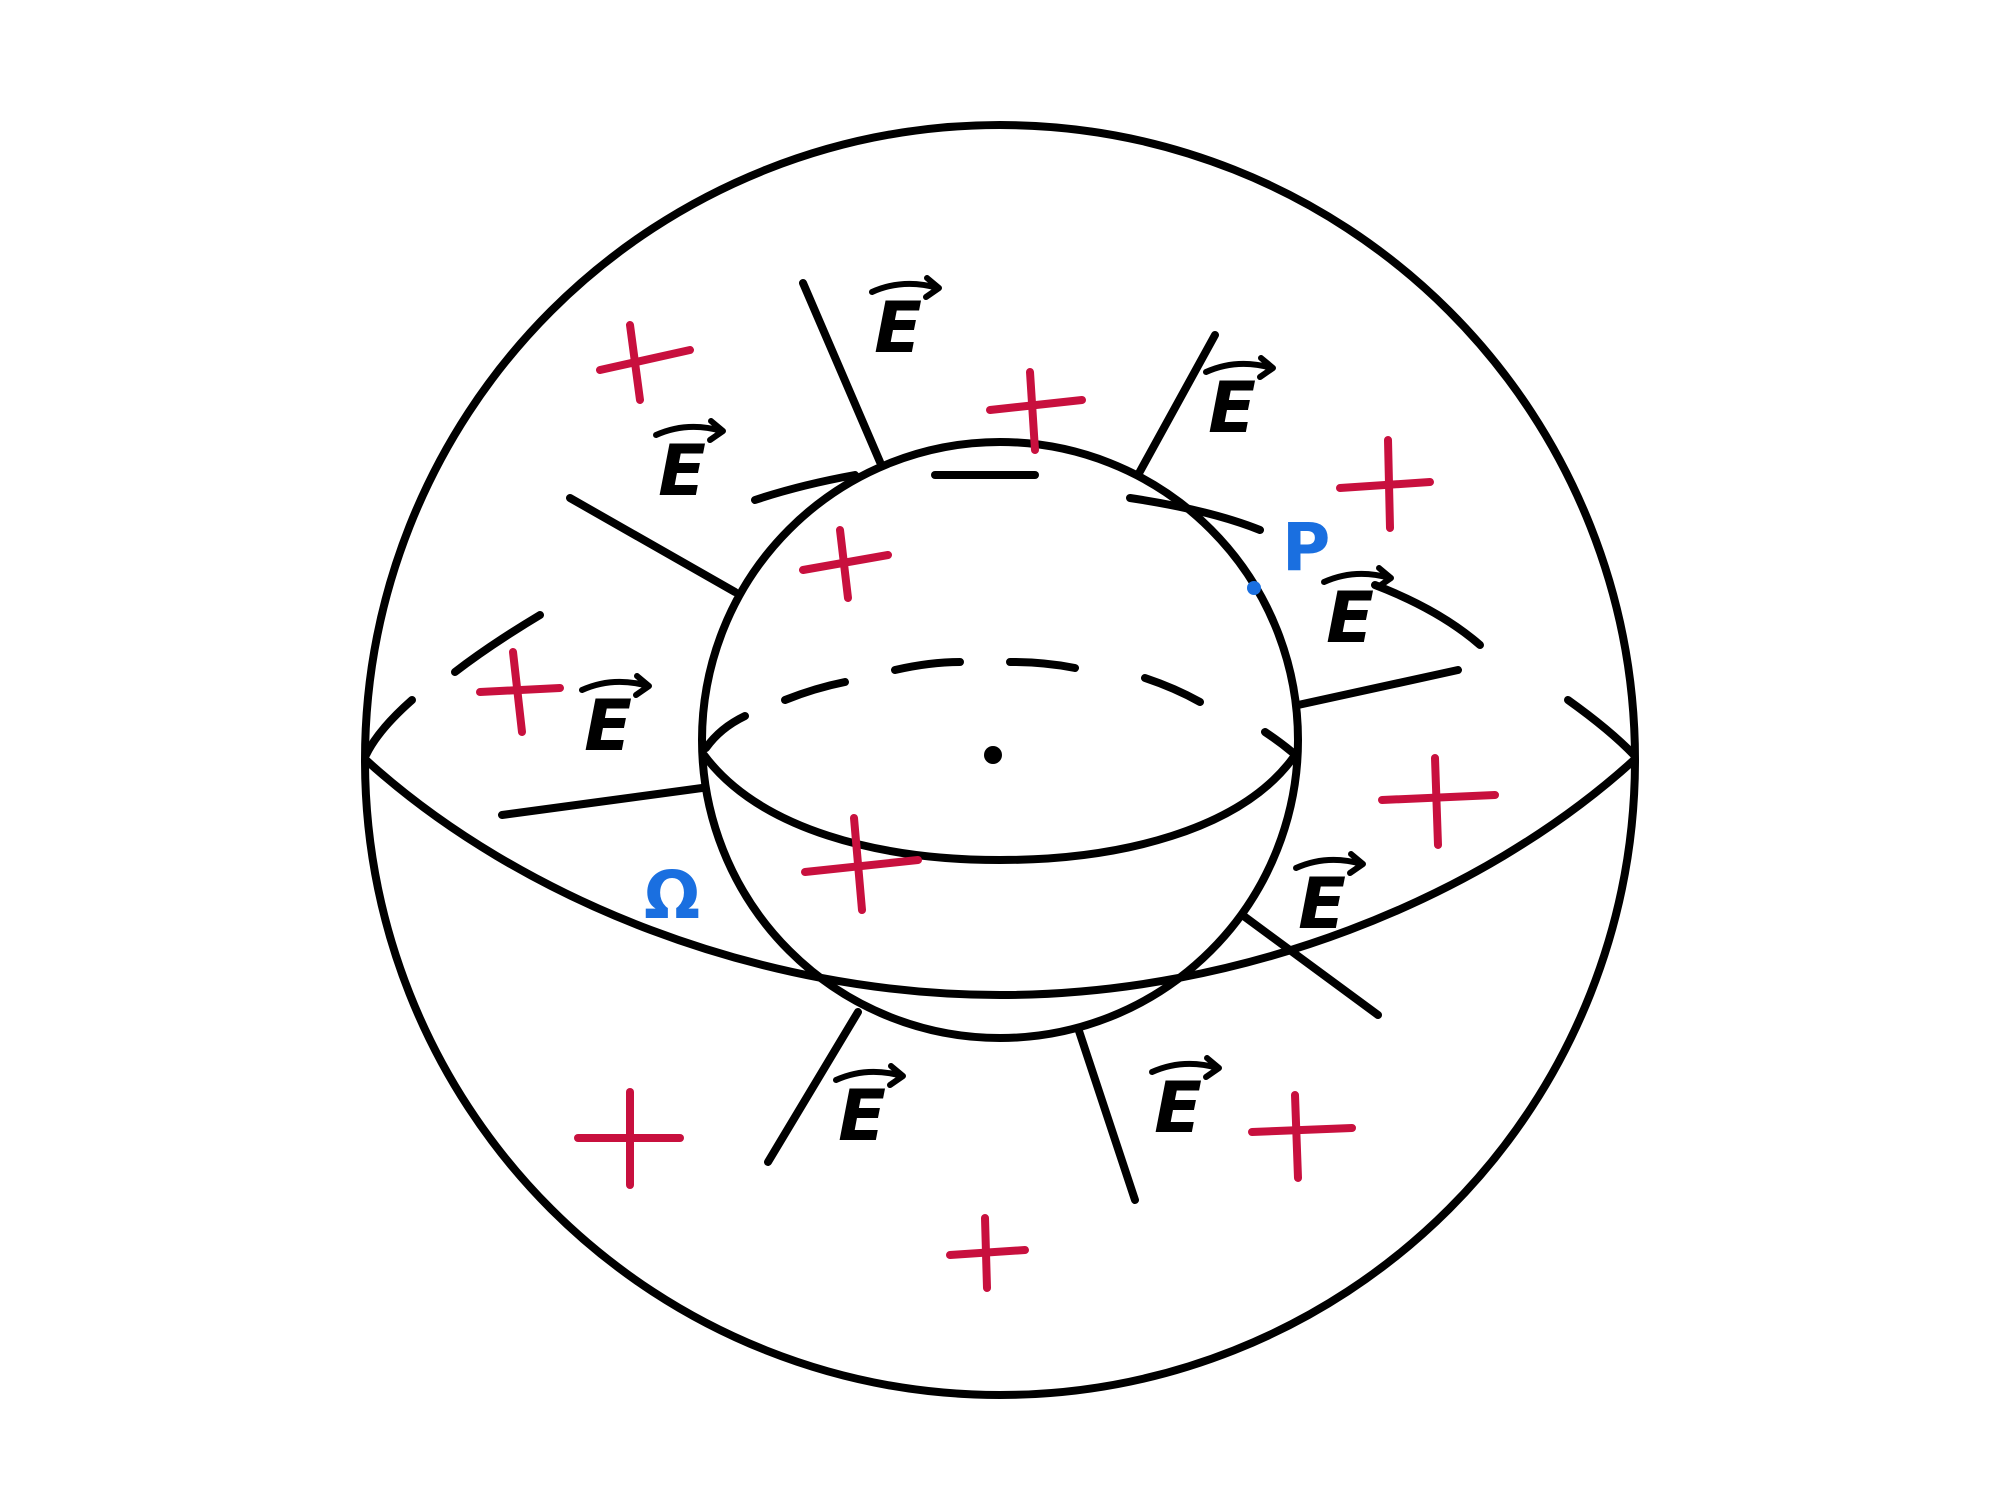  Describe the element at coordinates (1000, 877) in the screenshot. I see `outer-equator-front` at that location.